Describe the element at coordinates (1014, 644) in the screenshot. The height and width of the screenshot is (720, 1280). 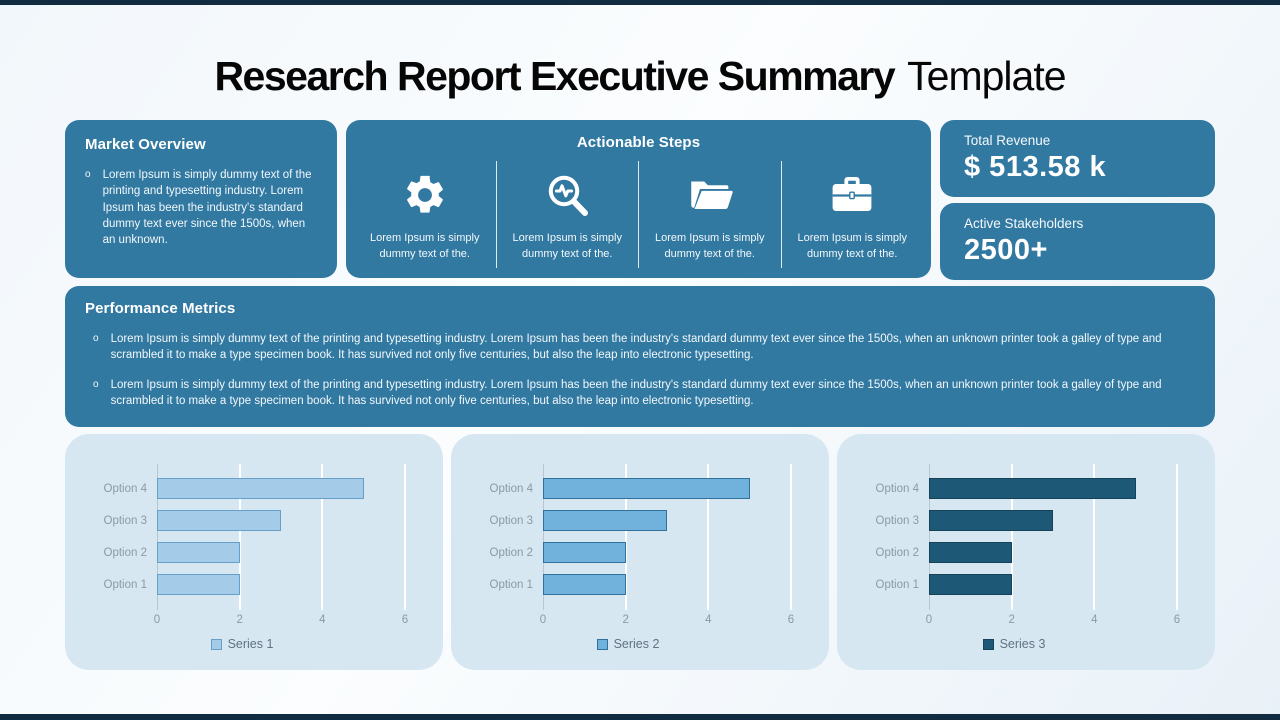
I see `chart-legend: Series 3` at that location.